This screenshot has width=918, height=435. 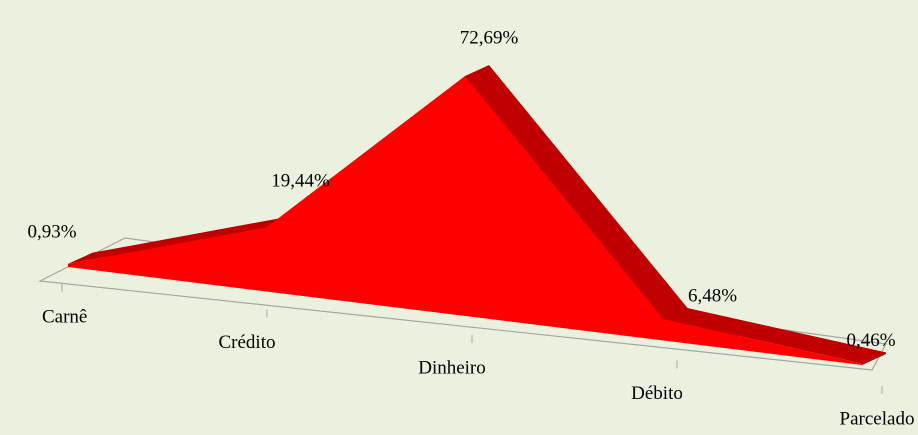 What do you see at coordinates (712, 295) in the screenshot?
I see `value-label: 6,48%` at bounding box center [712, 295].